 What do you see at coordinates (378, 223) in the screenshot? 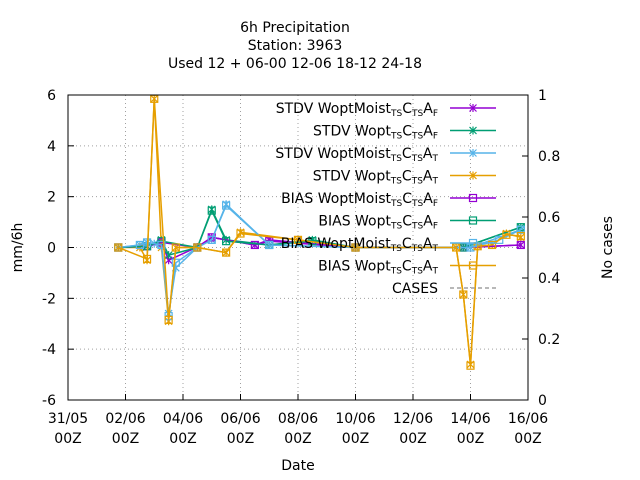
I see `legend-label: BIAS WoptTSCTSAF` at bounding box center [378, 223].